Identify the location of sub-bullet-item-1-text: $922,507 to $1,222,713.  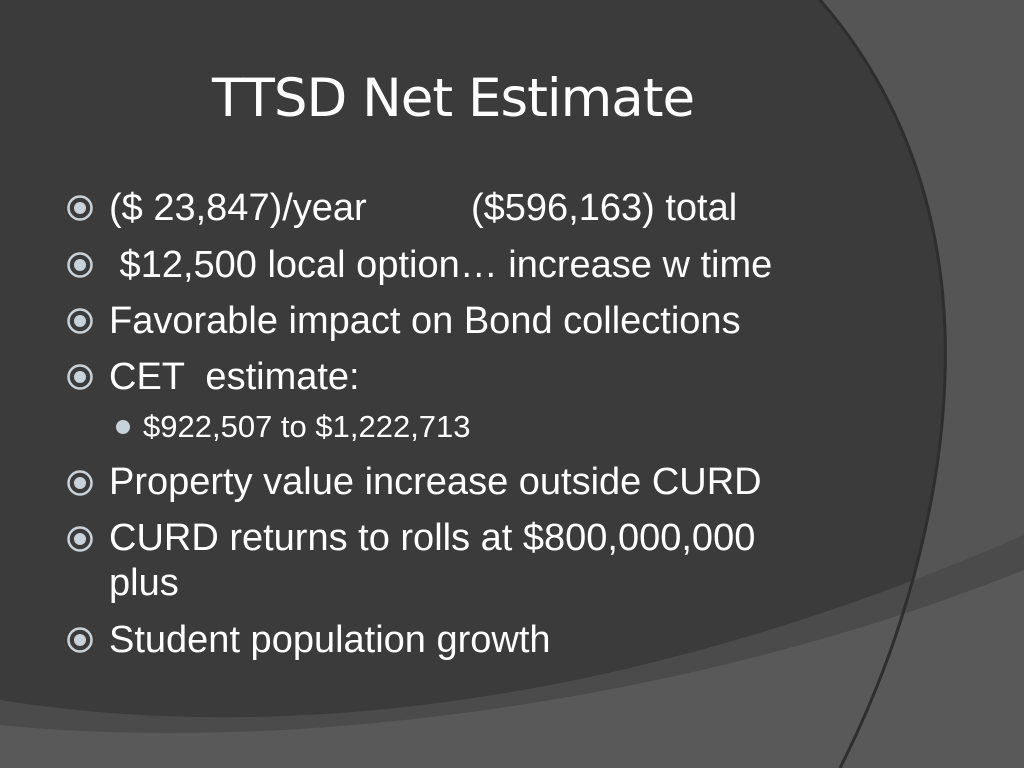
(307, 426).